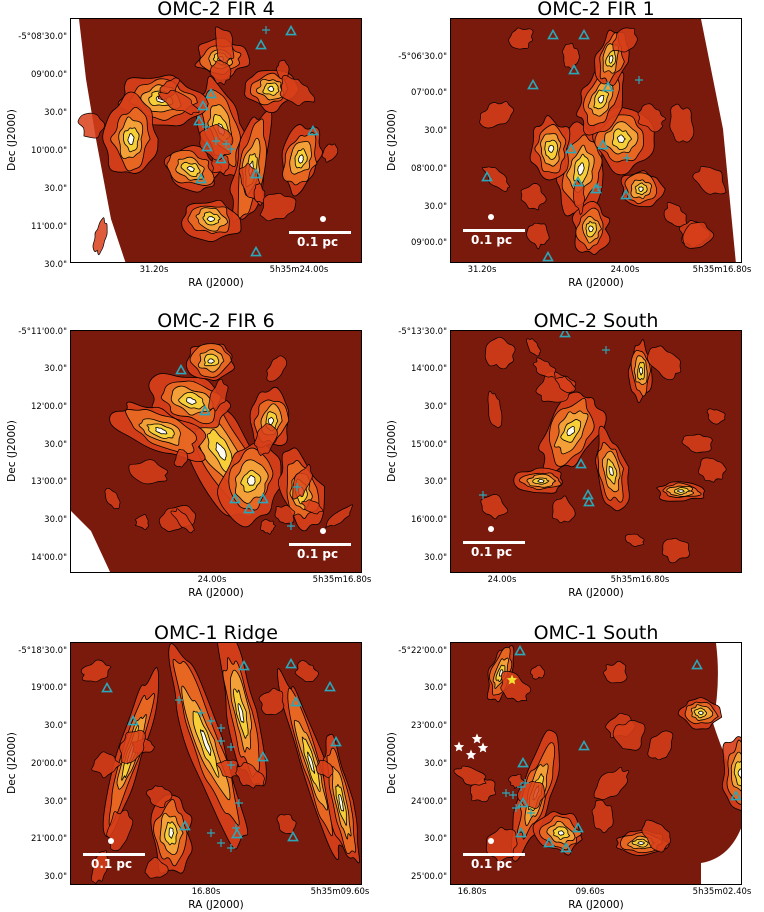 The height and width of the screenshot is (912, 764). I want to click on y-tick-label: 09'00.0", so click(49, 75).